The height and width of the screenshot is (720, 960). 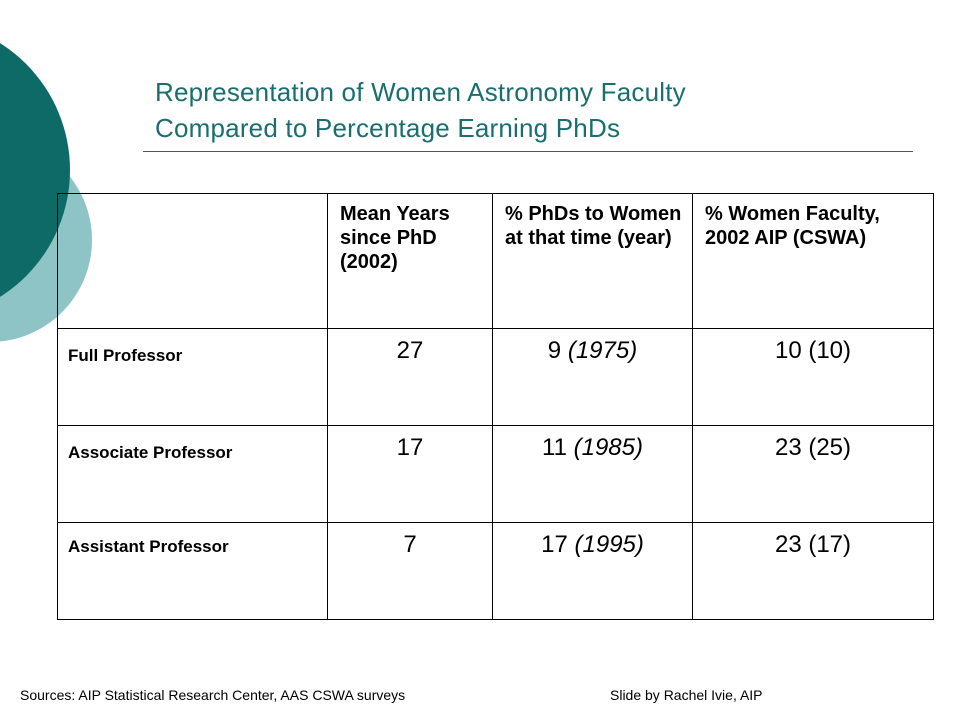 I want to click on faculty-pct-cell: 23 (25), so click(x=813, y=474).